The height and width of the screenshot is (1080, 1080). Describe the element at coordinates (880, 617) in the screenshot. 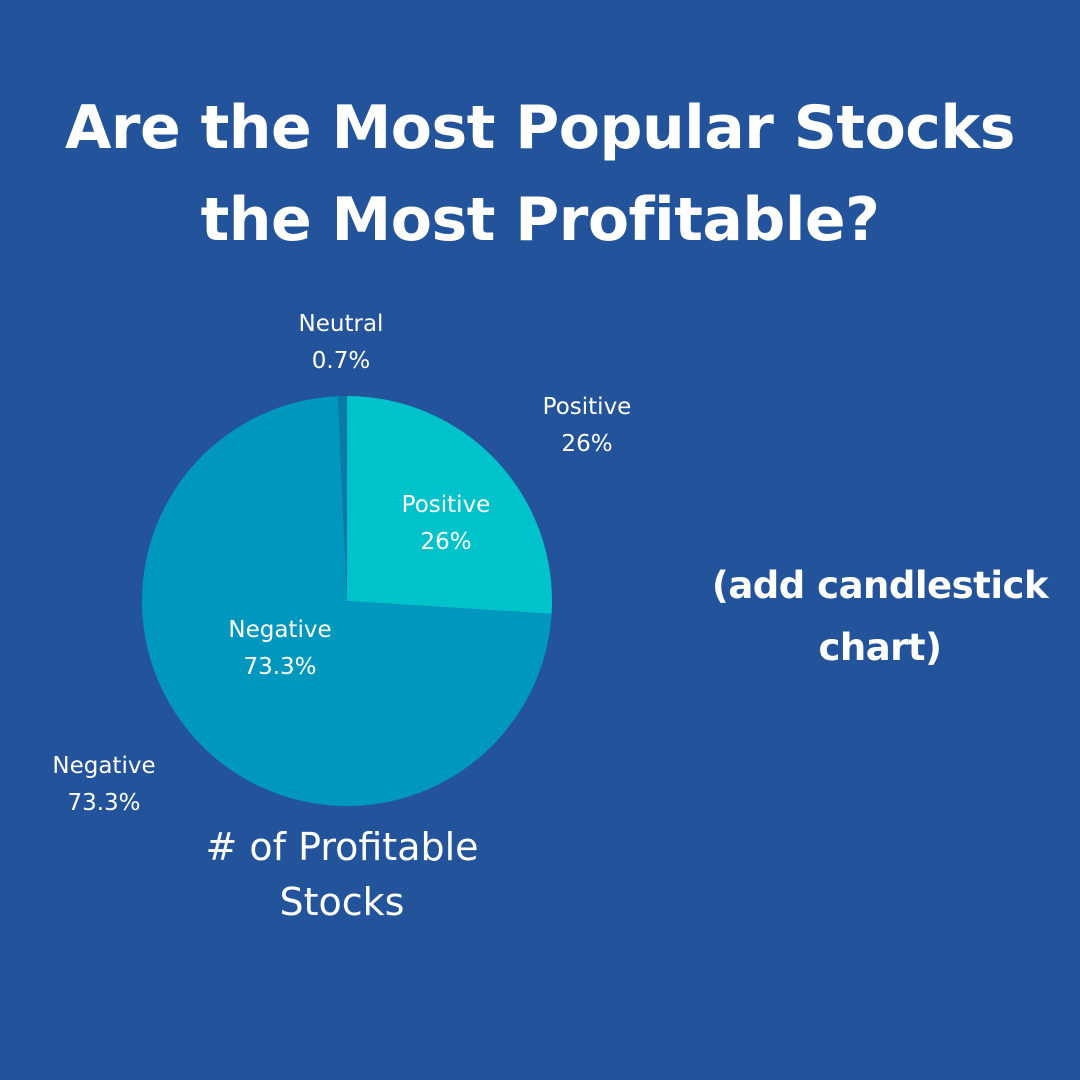

I see `placeholder-note: (add candlestick chart)` at that location.